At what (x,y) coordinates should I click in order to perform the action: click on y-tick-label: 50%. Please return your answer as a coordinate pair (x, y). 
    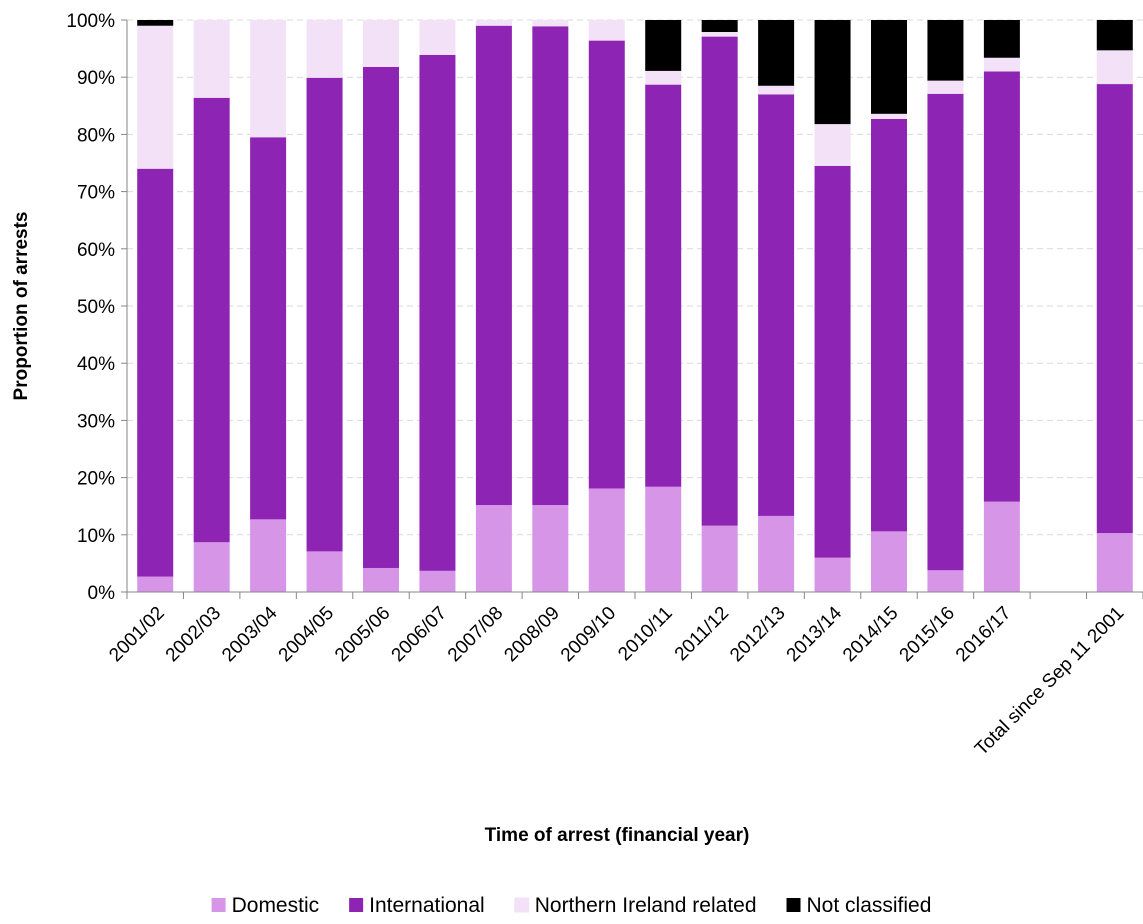
    Looking at the image, I should click on (96, 307).